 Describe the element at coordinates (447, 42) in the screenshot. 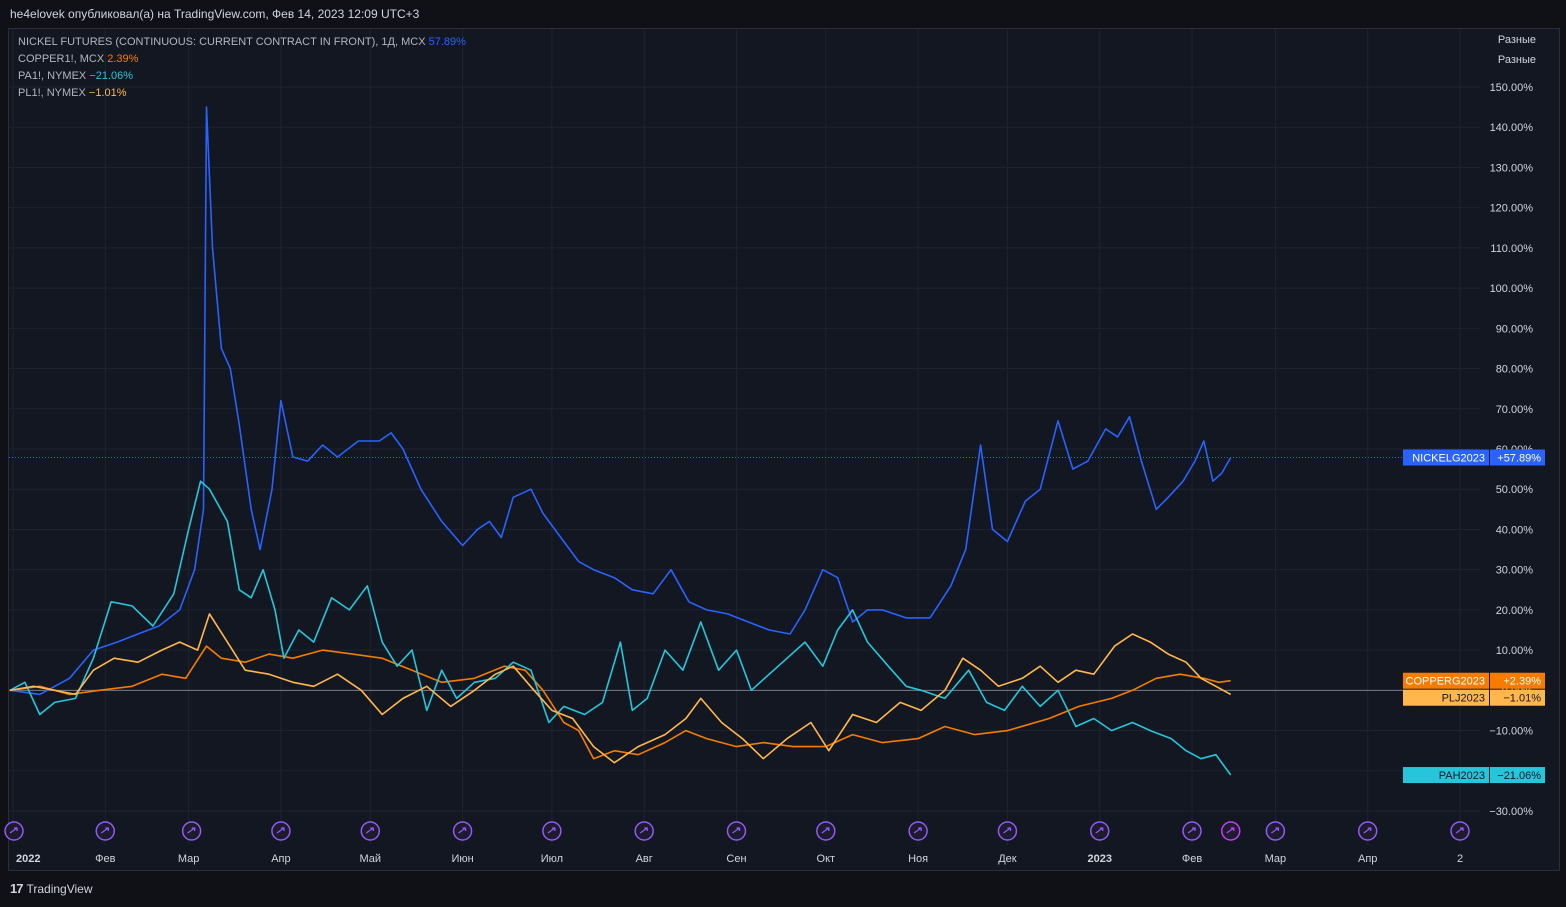

I see `legend-value-nickel: 57.89%` at that location.